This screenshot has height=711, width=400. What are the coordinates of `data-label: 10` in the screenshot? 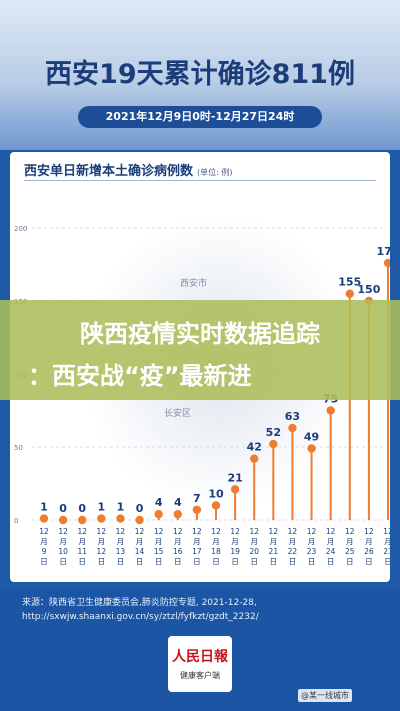 It's located at (216, 493).